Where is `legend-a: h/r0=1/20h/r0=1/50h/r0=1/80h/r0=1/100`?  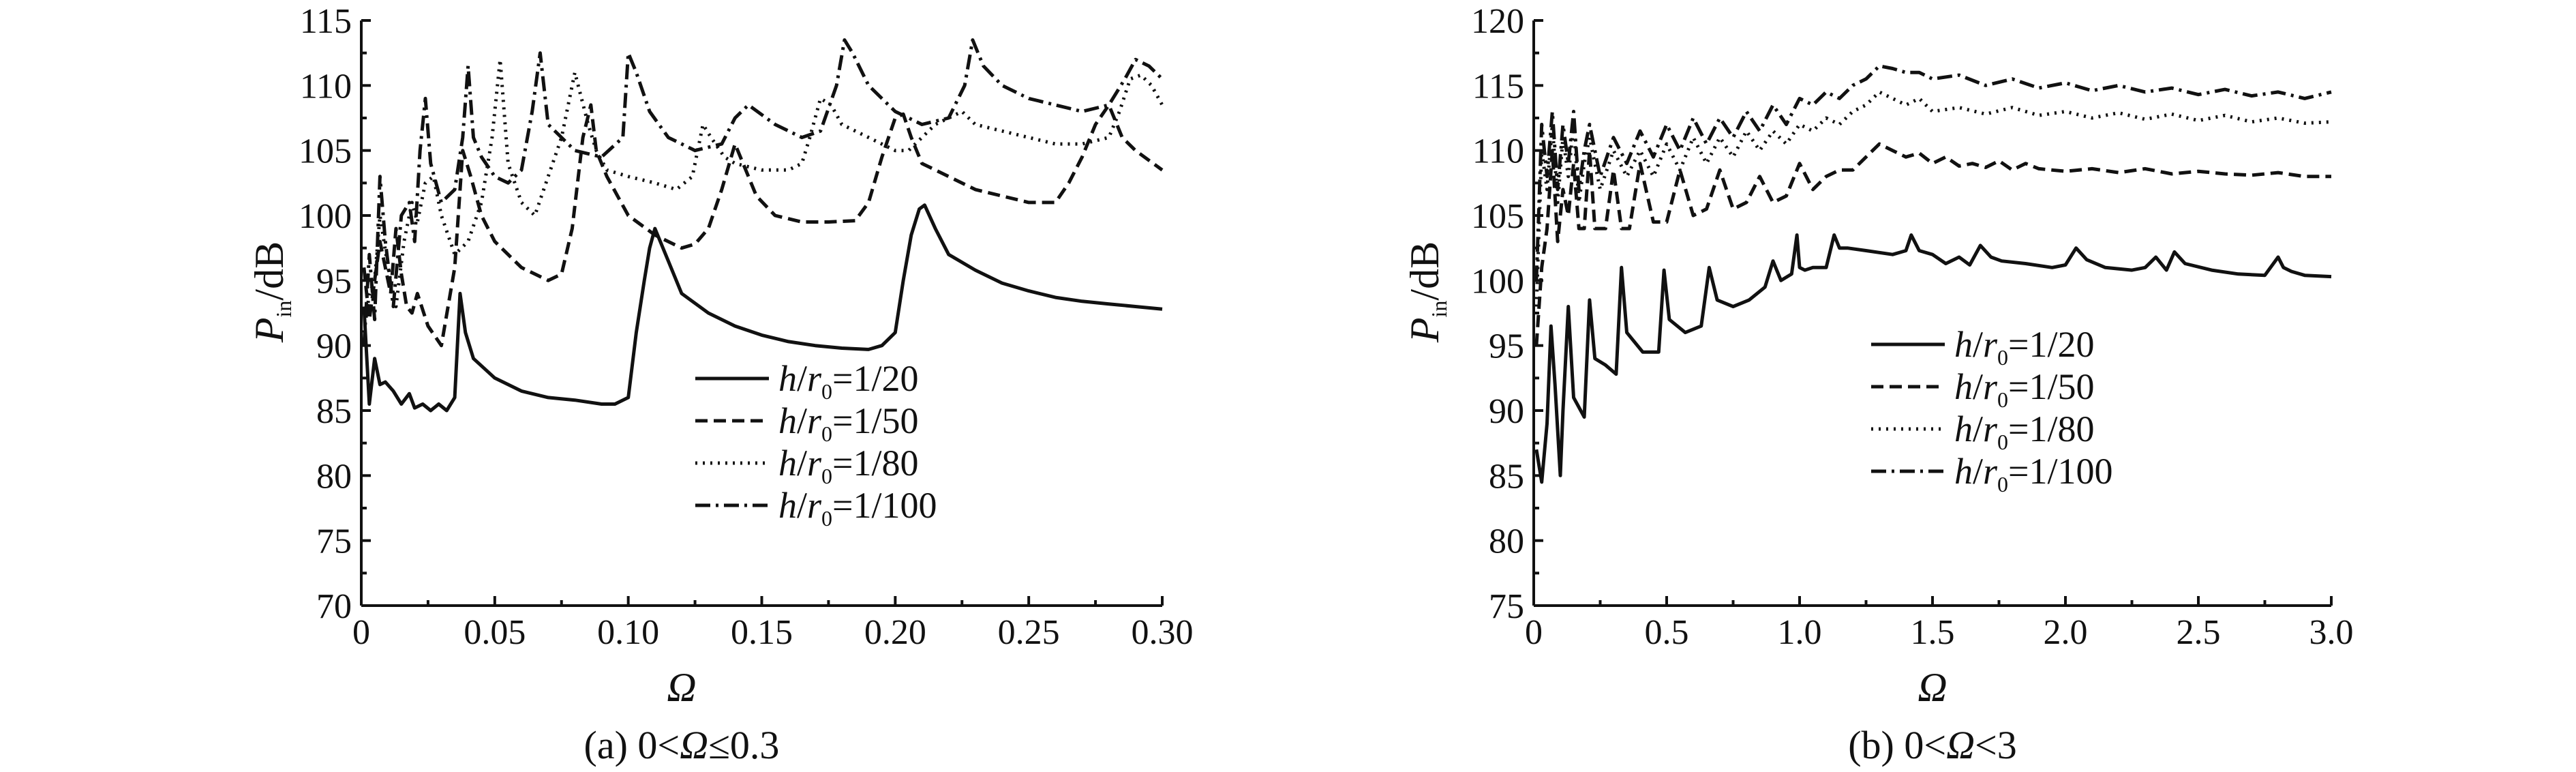
legend-a: h/r0=1/20h/r0=1/50h/r0=1/80h/r0=1/100 is located at coordinates (816, 444).